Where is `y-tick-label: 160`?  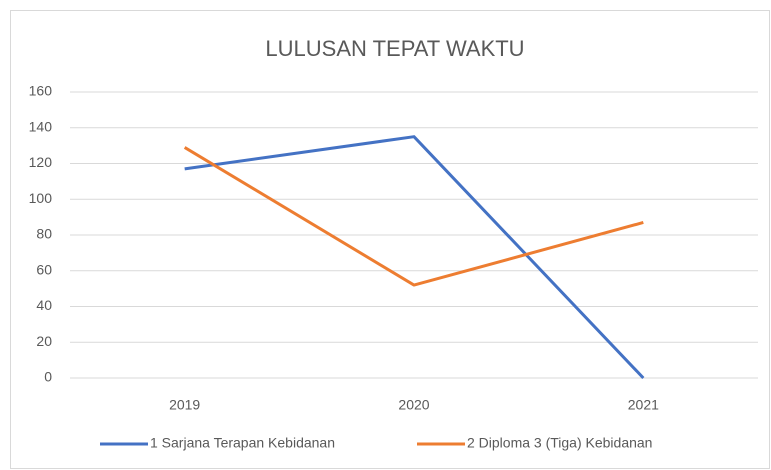
y-tick-label: 160 is located at coordinates (41, 91).